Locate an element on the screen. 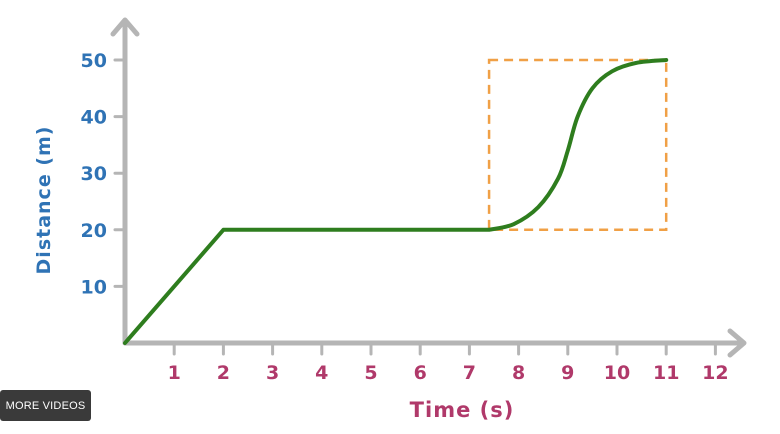 Image resolution: width=780 pixels, height=434 pixels. x-axis-label: Time (s) is located at coordinates (462, 410).